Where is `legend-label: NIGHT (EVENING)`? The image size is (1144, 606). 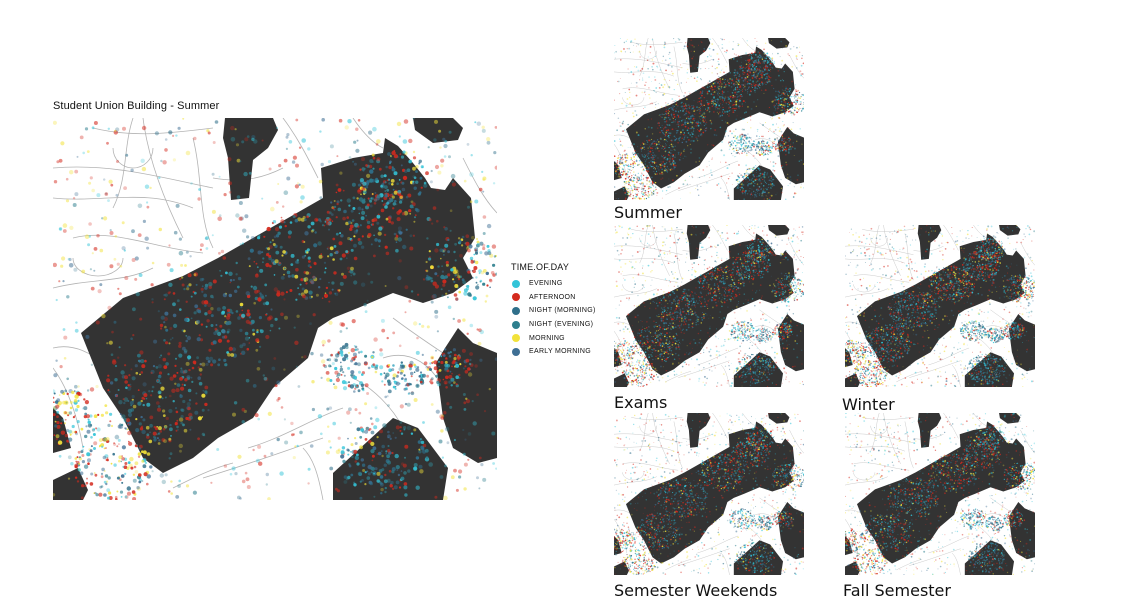 legend-label: NIGHT (EVENING) is located at coordinates (561, 325).